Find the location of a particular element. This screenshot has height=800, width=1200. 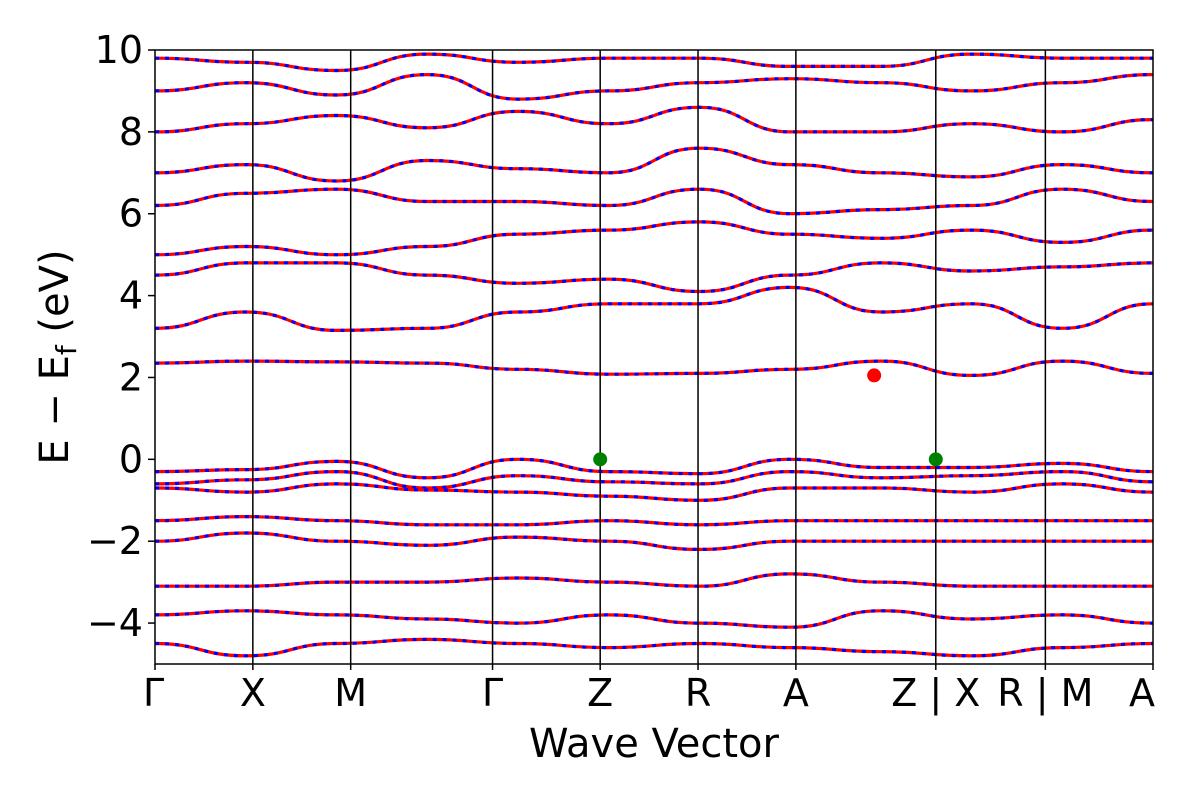

x-tick-label: Z | X is located at coordinates (935, 693).